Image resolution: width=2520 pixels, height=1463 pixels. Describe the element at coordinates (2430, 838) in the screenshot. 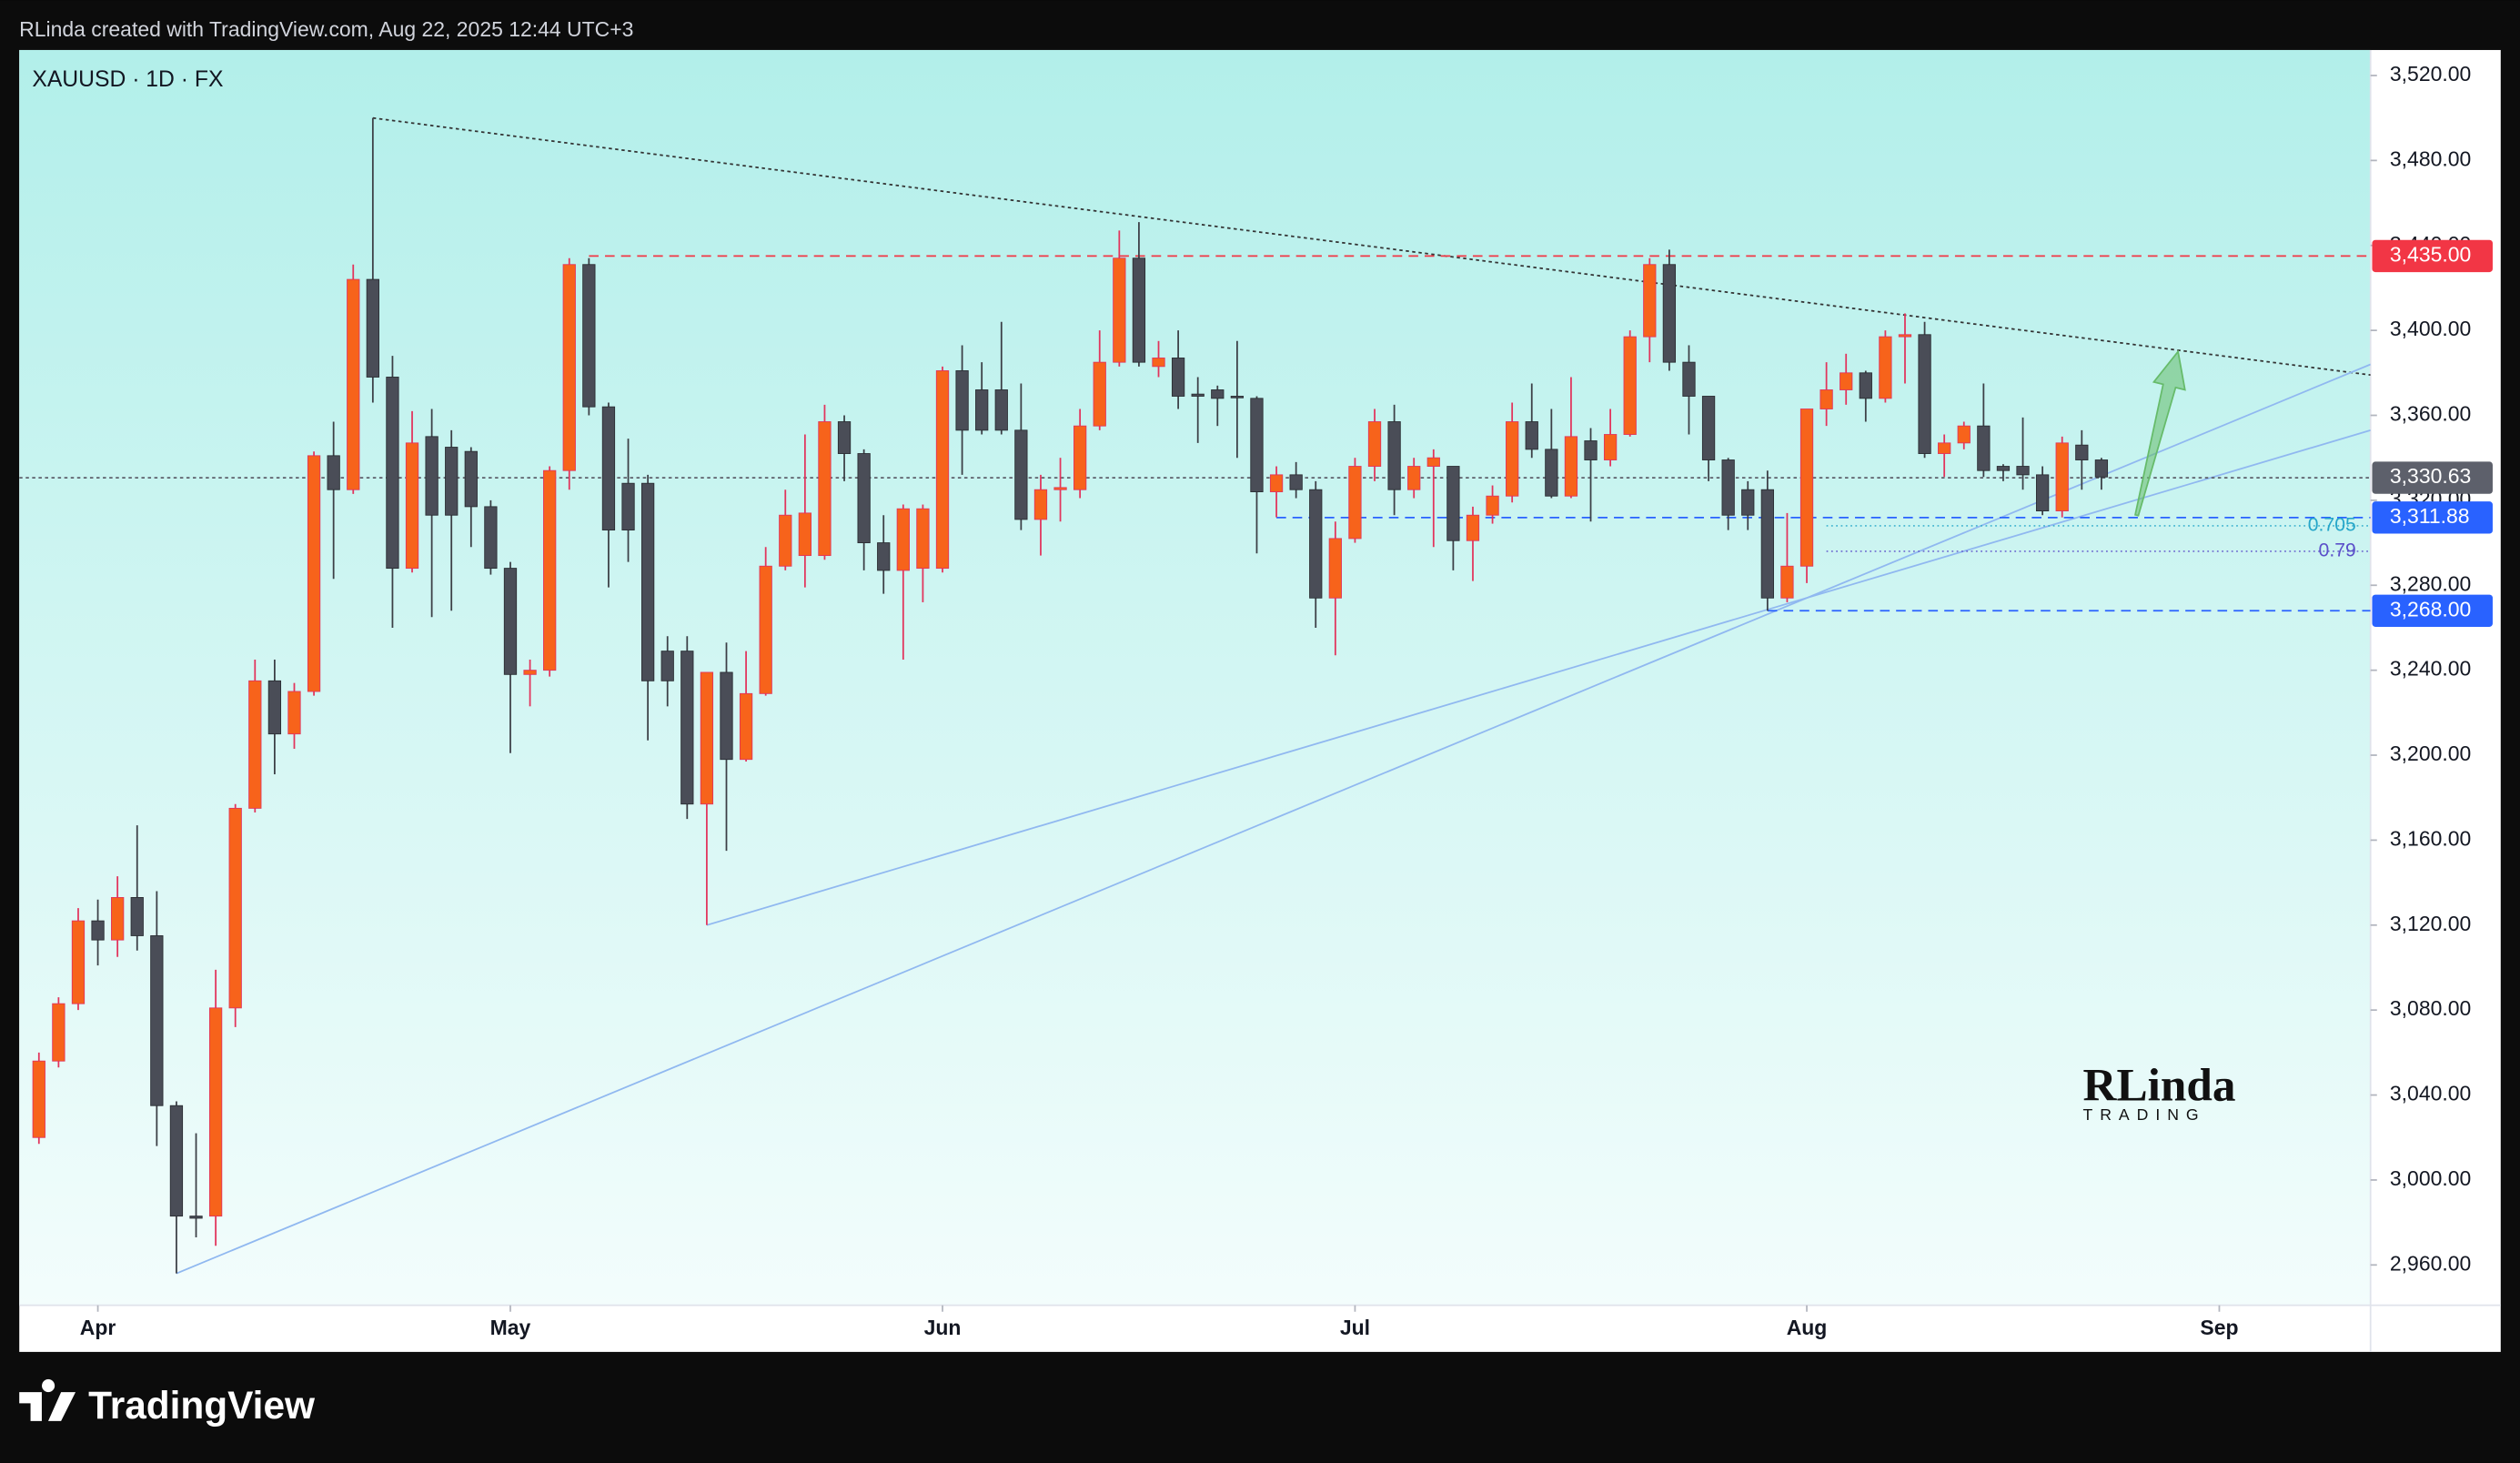

I see `y-tick-label: 3,160.00` at that location.